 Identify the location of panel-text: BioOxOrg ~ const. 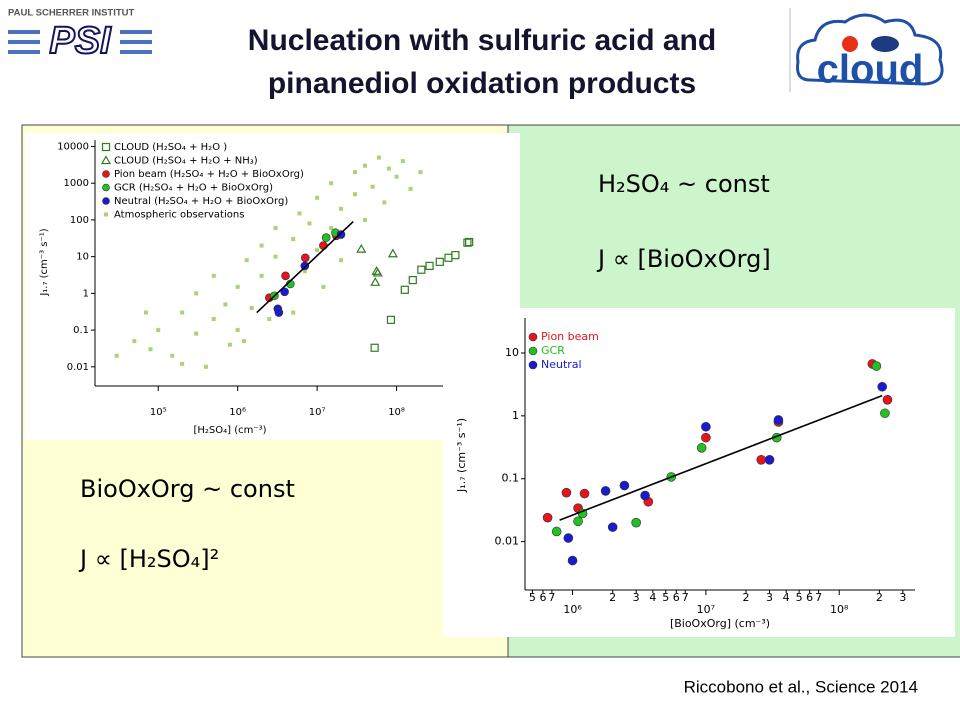
(187, 489).